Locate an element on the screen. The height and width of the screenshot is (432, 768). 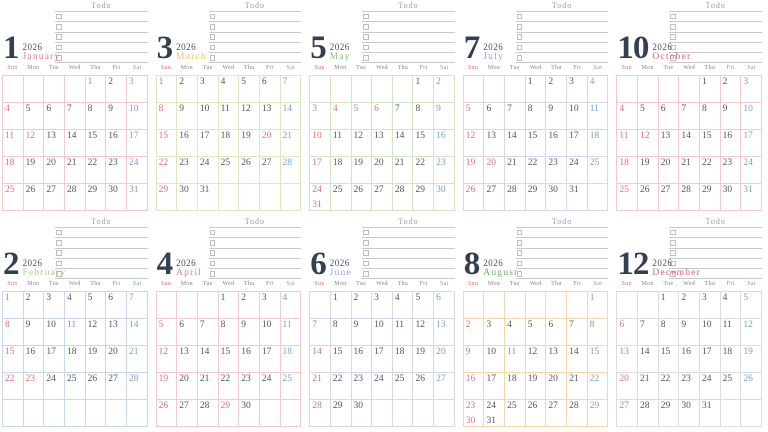
date-number: 26 is located at coordinates (358, 190).